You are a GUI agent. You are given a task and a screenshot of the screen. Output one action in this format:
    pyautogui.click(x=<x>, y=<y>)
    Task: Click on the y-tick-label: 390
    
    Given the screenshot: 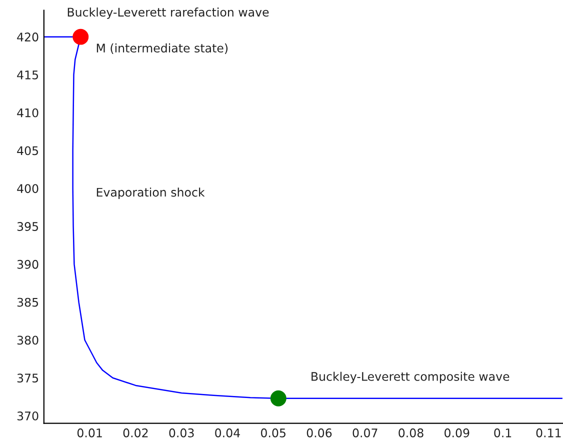 What is the action you would take?
    pyautogui.click(x=27, y=264)
    